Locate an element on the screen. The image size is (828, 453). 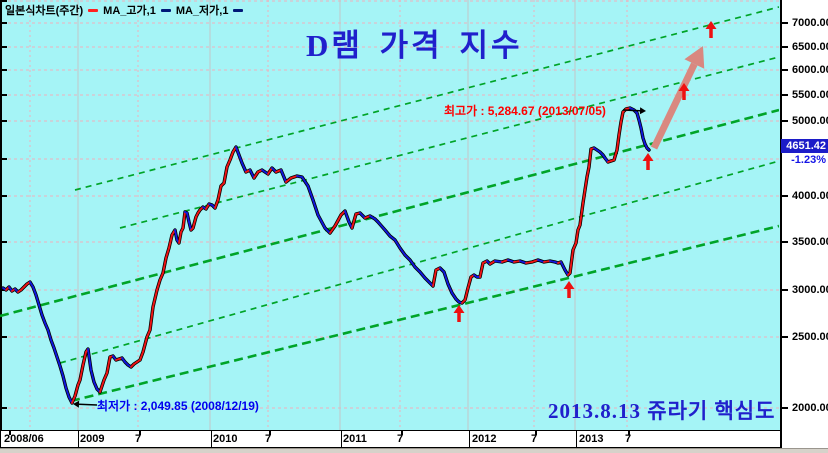
current-price-badge: 4651.42 is located at coordinates (804, 146).